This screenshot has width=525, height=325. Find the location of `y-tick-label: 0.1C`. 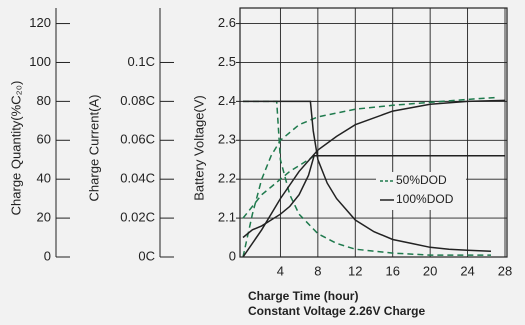

y-tick-label: 0.1C is located at coordinates (141, 61).